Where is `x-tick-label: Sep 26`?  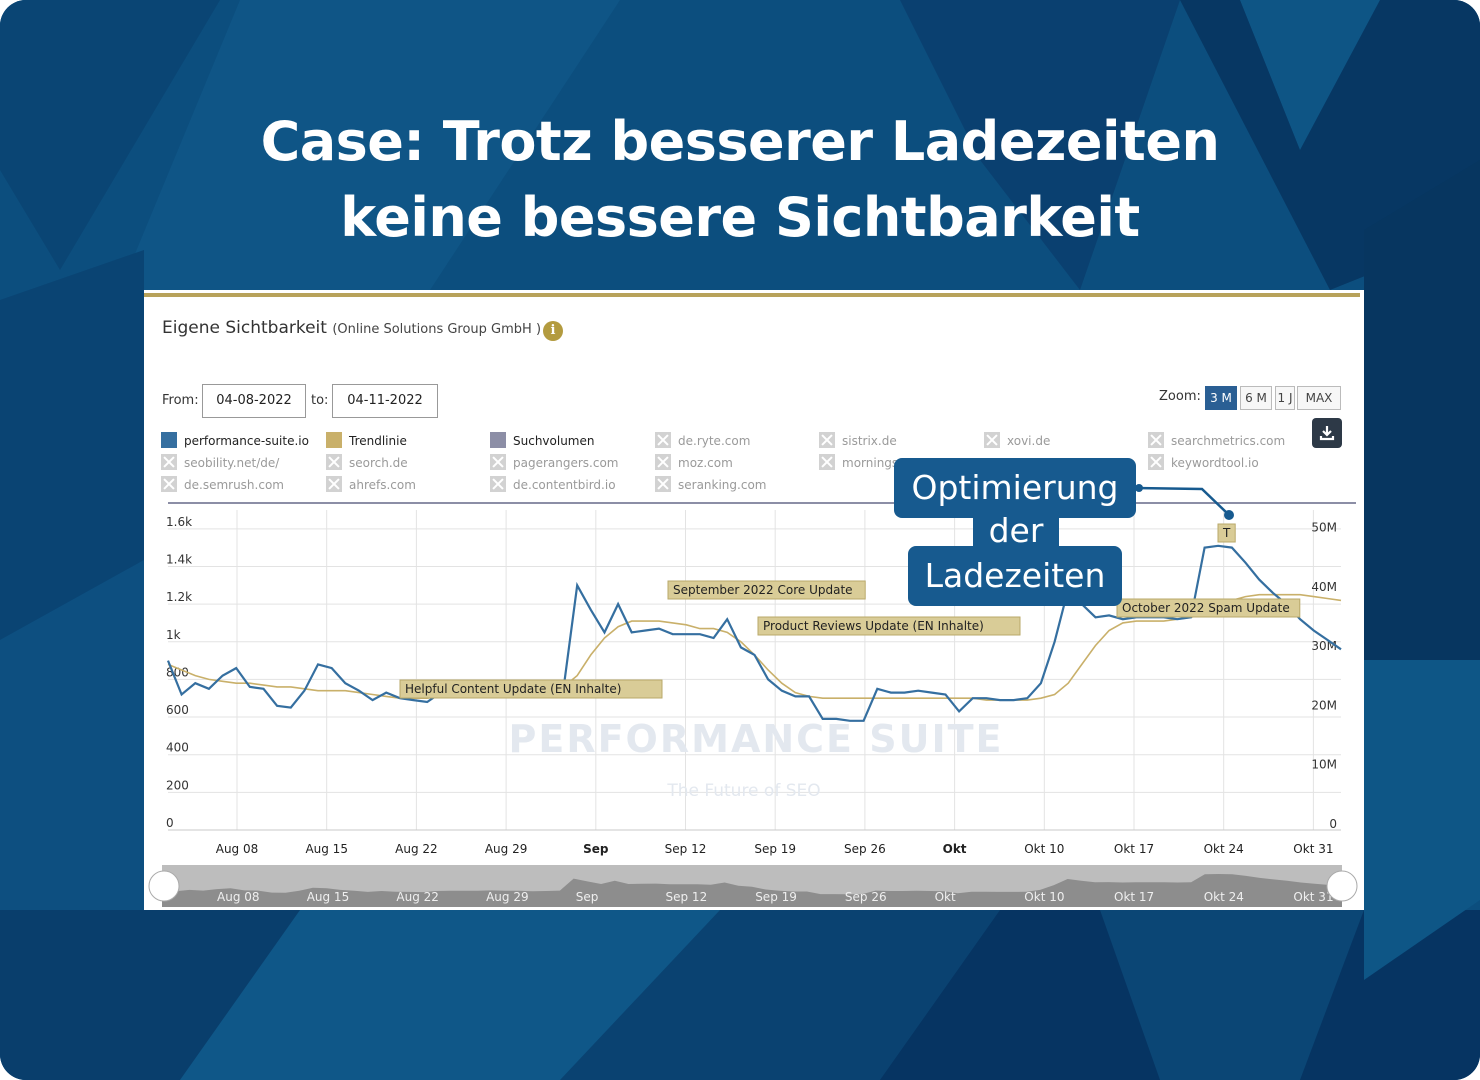 x-tick-label: Sep 26 is located at coordinates (865, 849).